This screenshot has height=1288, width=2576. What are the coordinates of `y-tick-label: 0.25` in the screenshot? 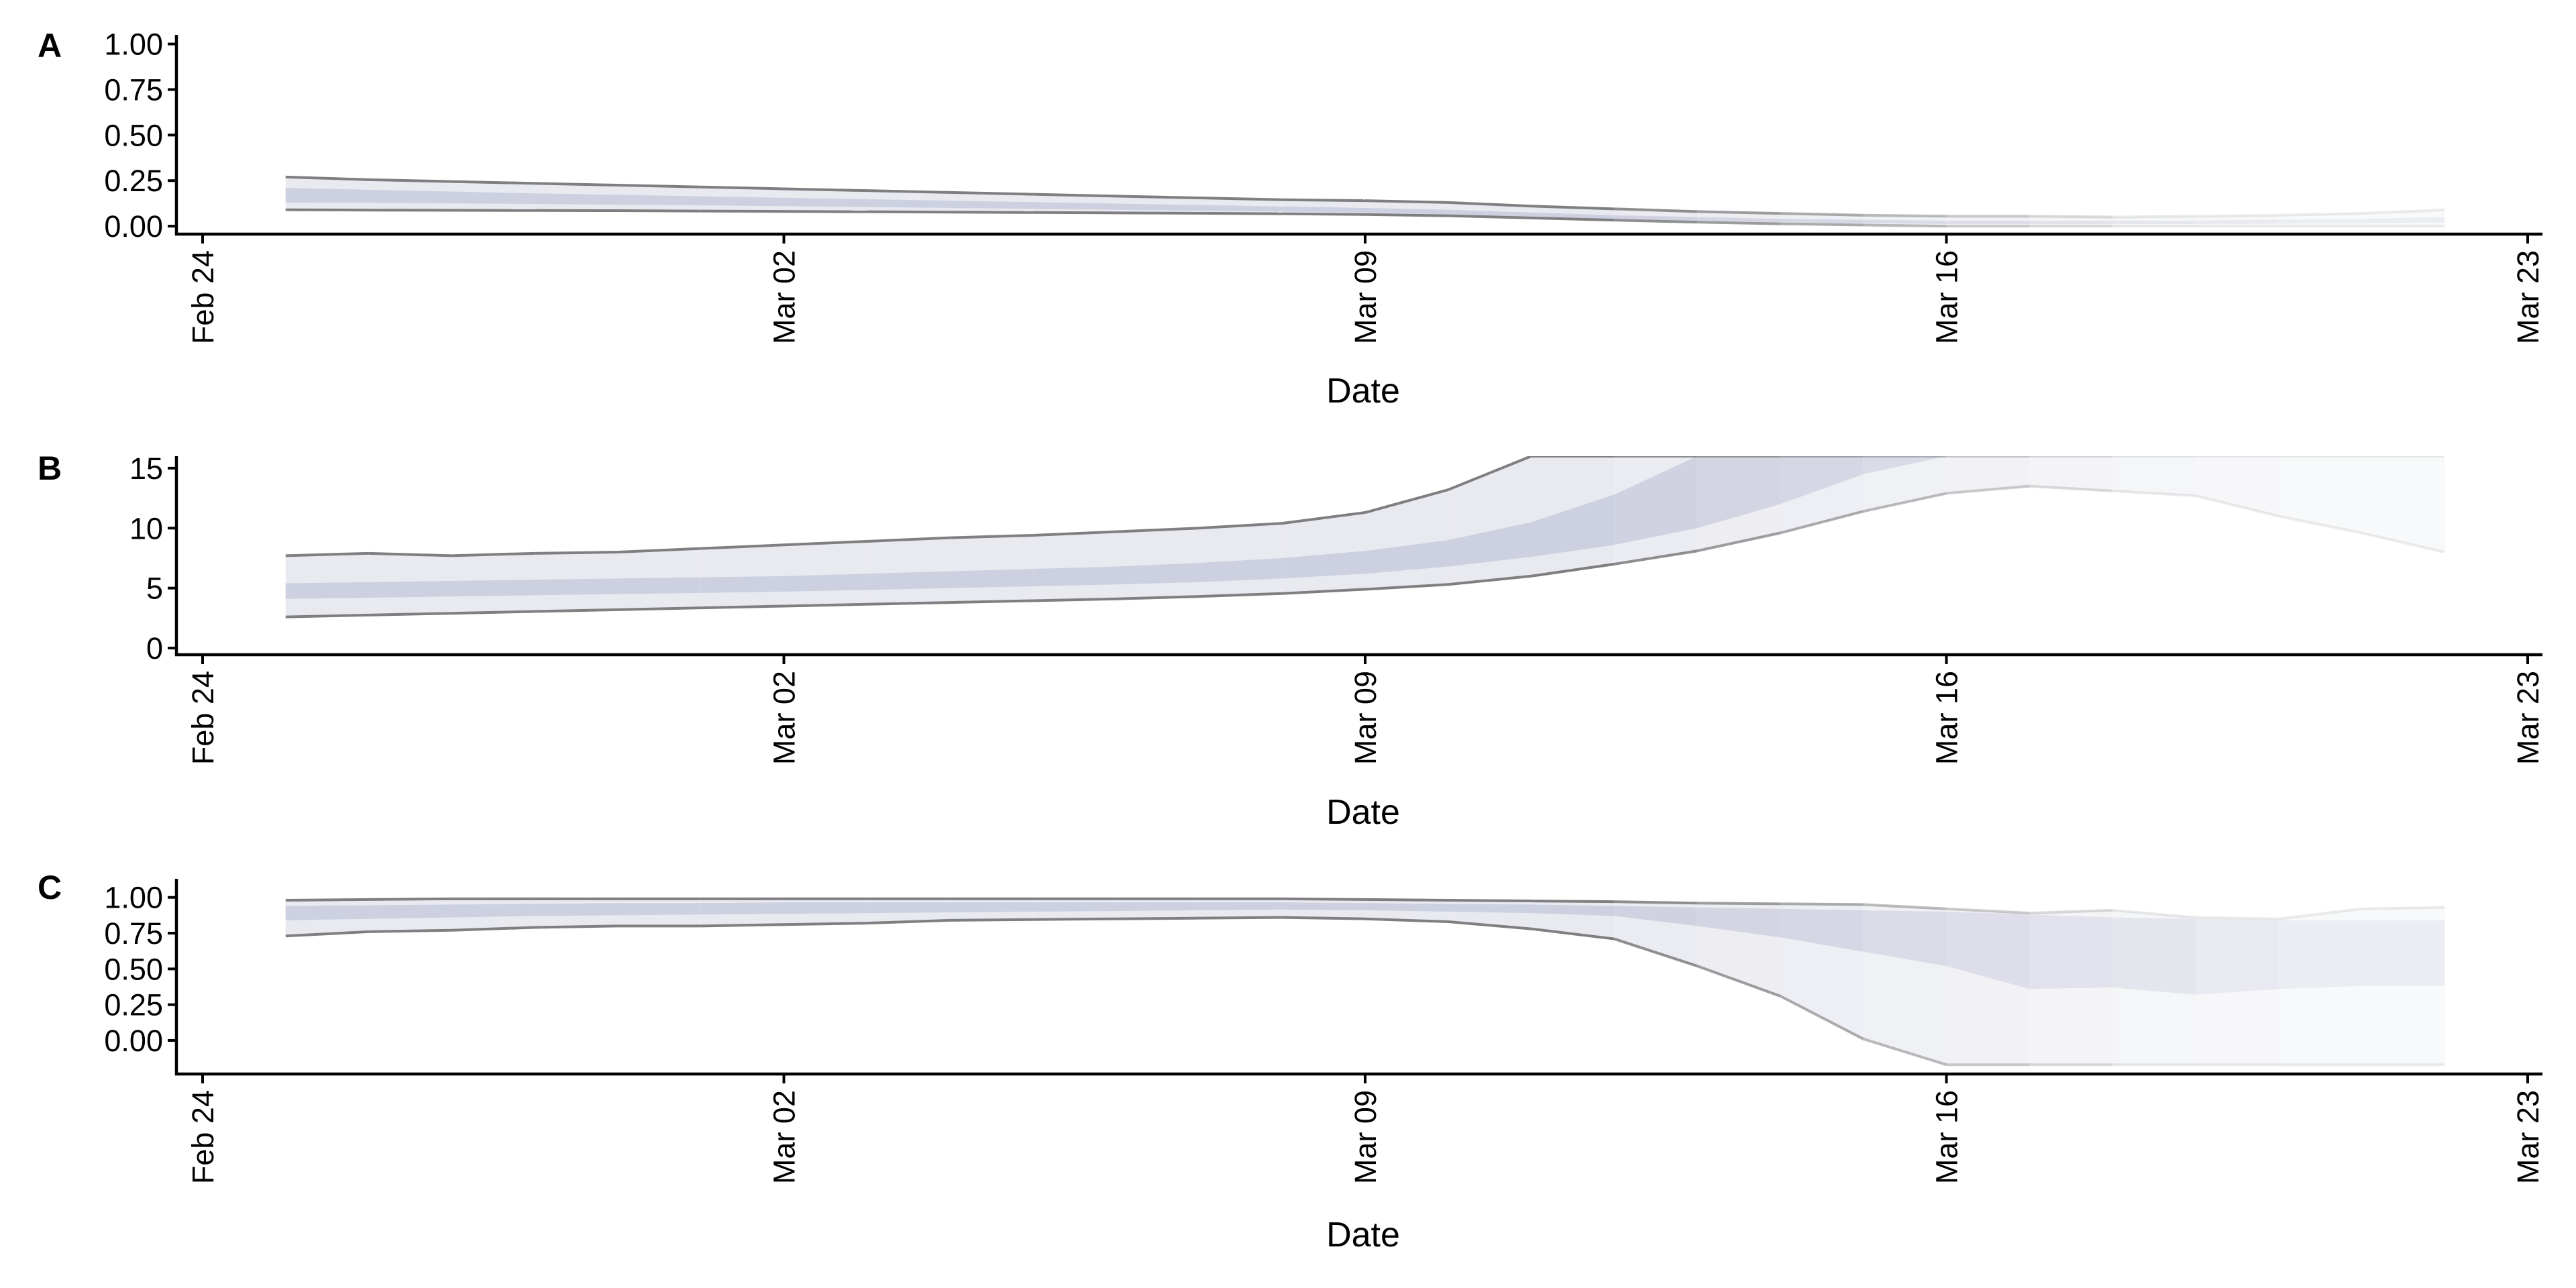 It's located at (133, 1005).